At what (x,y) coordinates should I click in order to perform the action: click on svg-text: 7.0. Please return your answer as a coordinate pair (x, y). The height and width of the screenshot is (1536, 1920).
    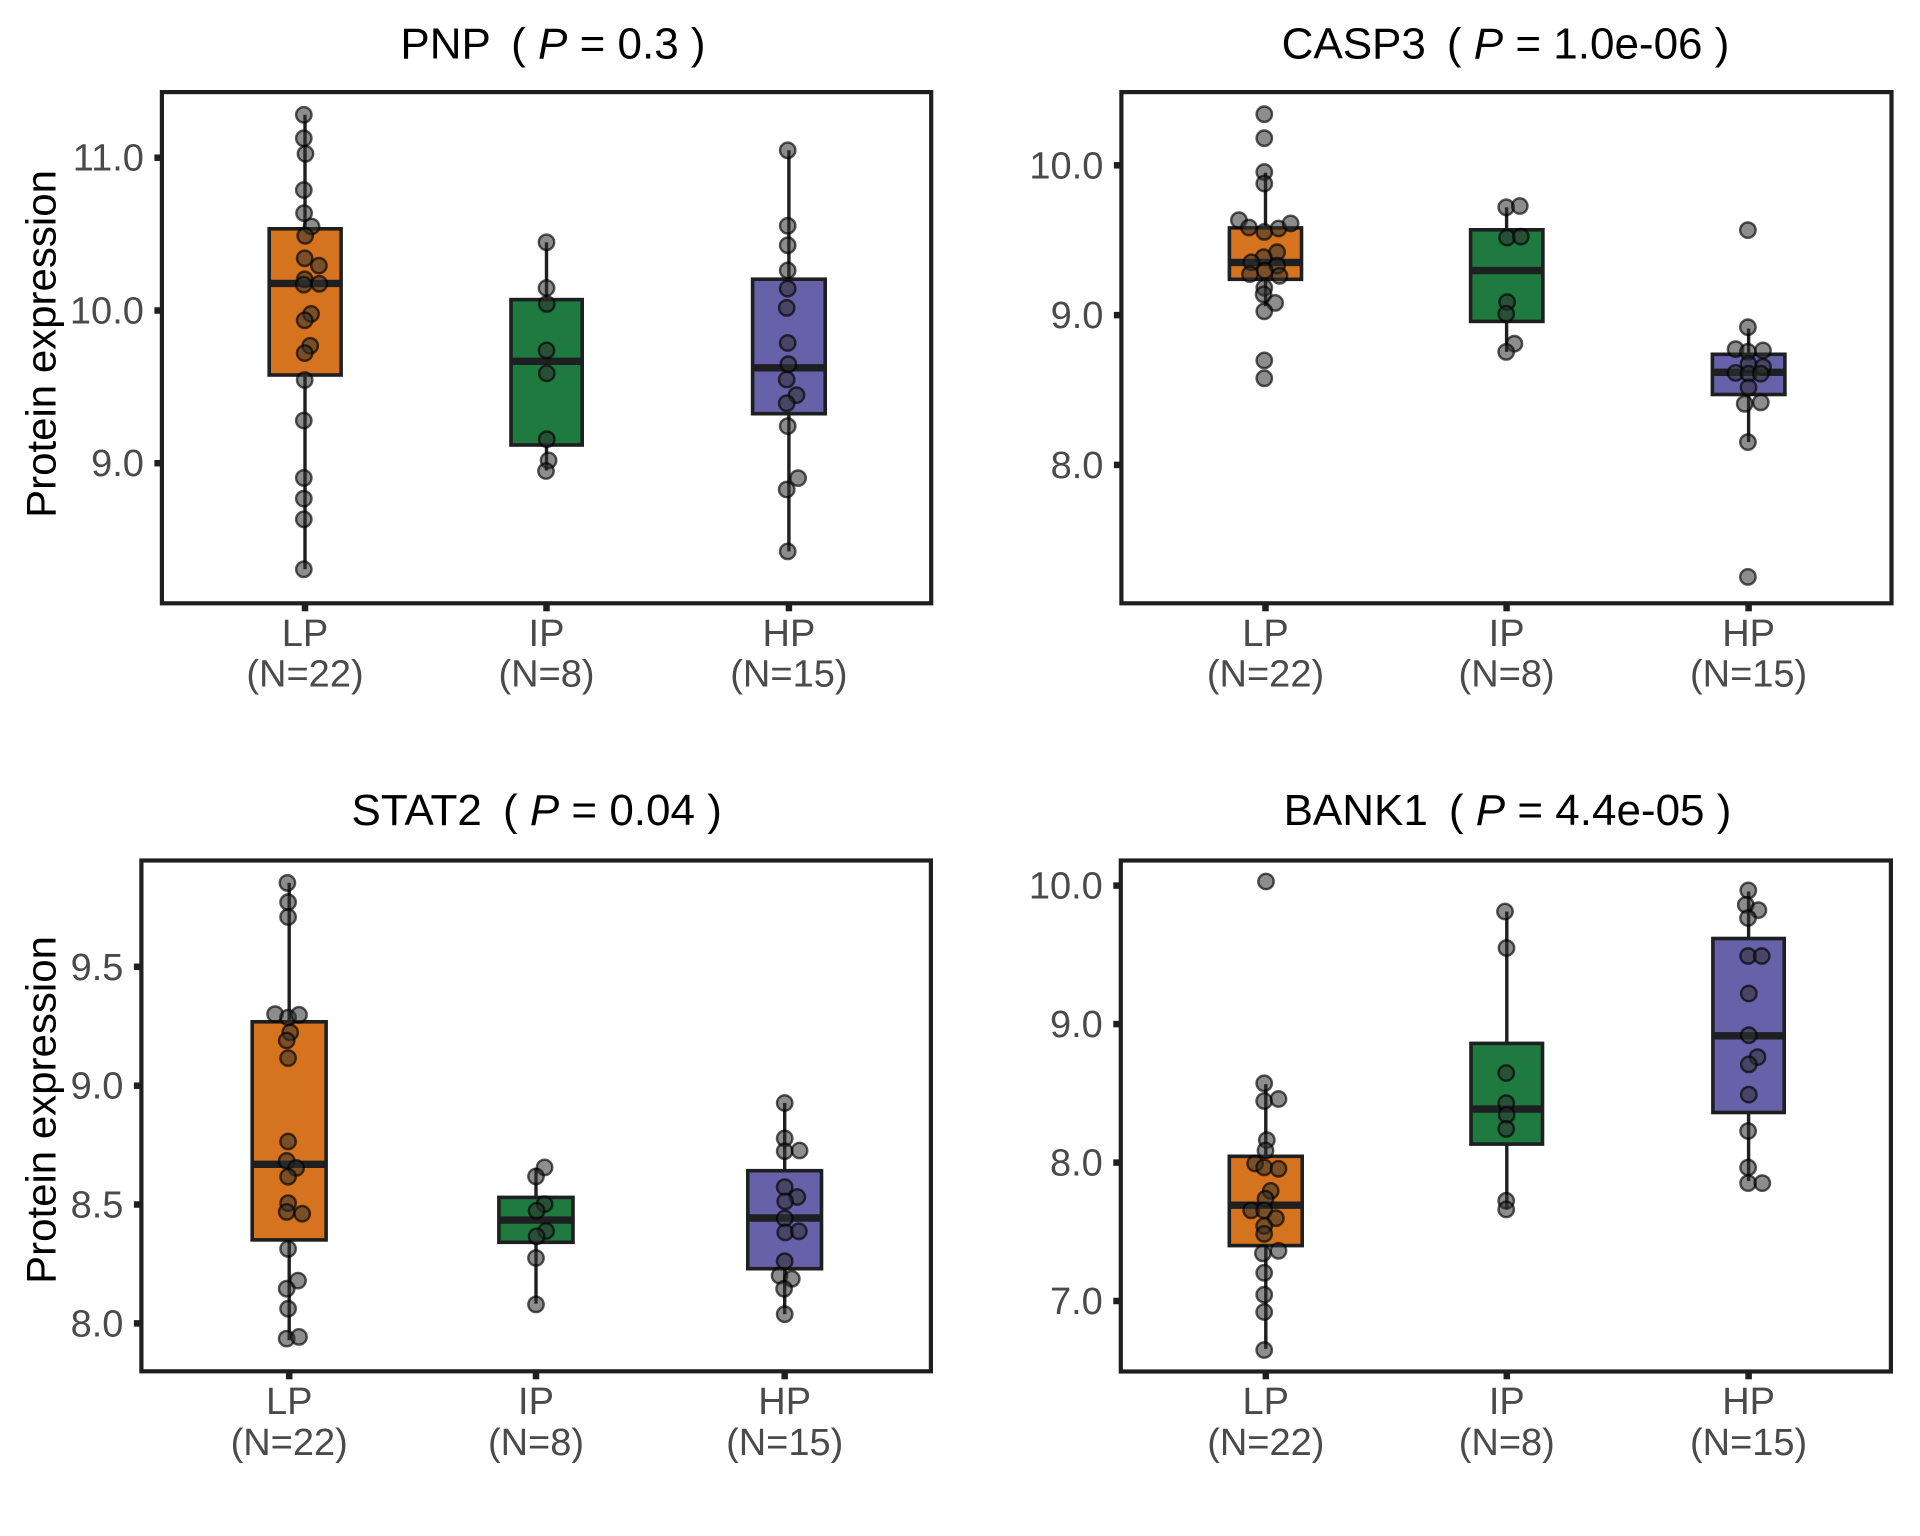
    Looking at the image, I should click on (1076, 1302).